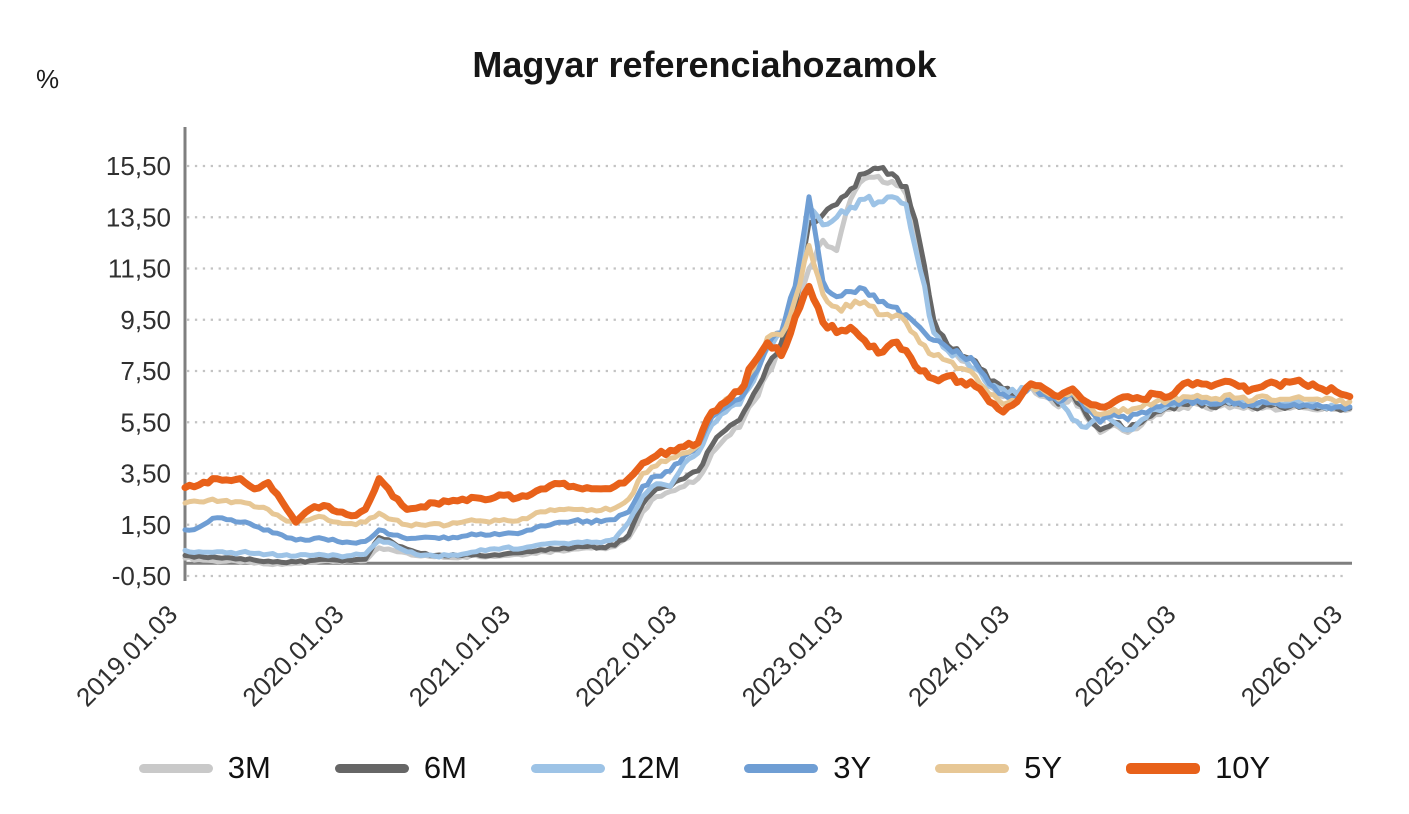  Describe the element at coordinates (139, 269) in the screenshot. I see `y-tick-label: 11,50` at that location.